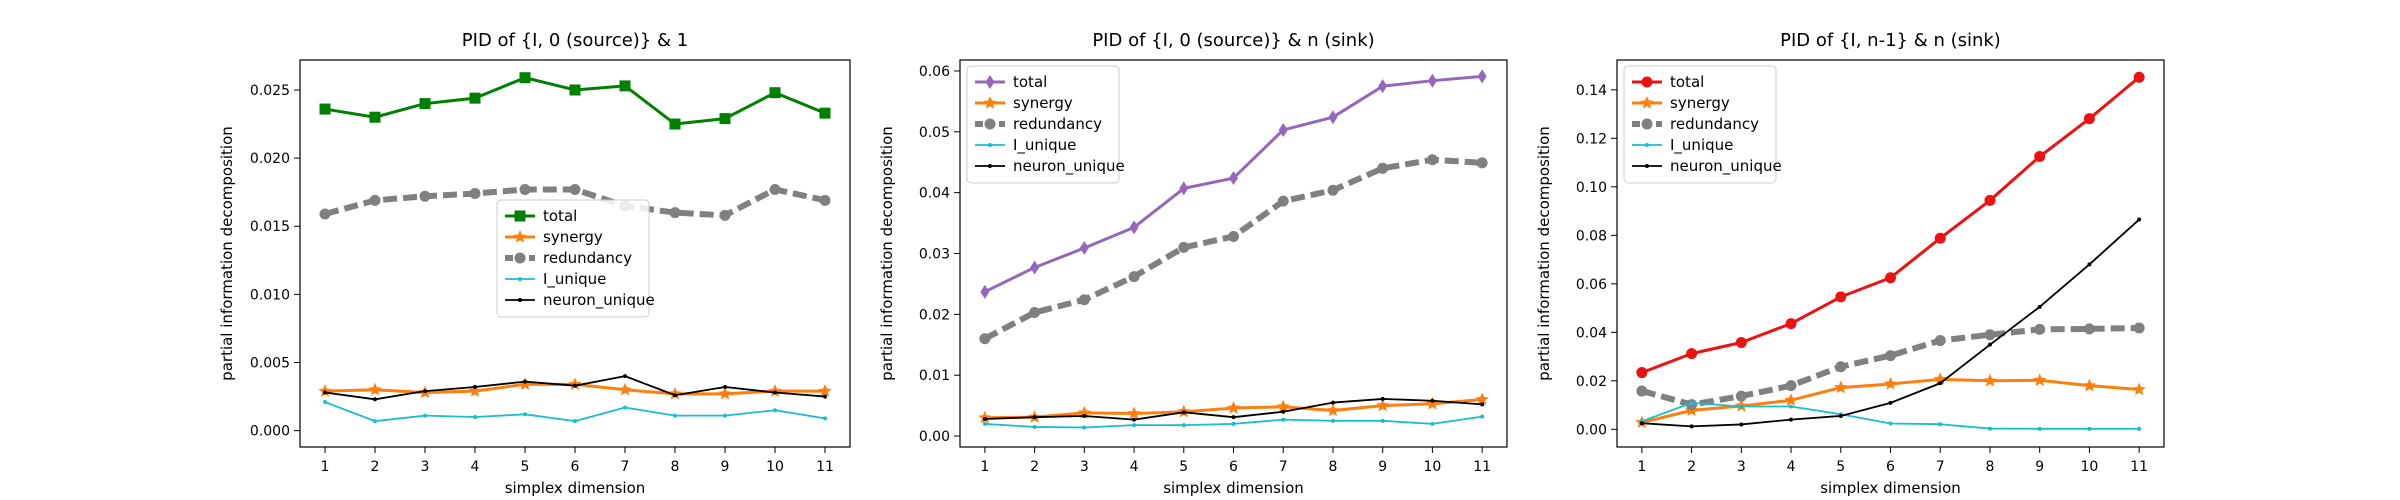 This screenshot has width=2400, height=500. I want to click on chart-title: PID of {I, 0 (source)} & 1, so click(575, 40).